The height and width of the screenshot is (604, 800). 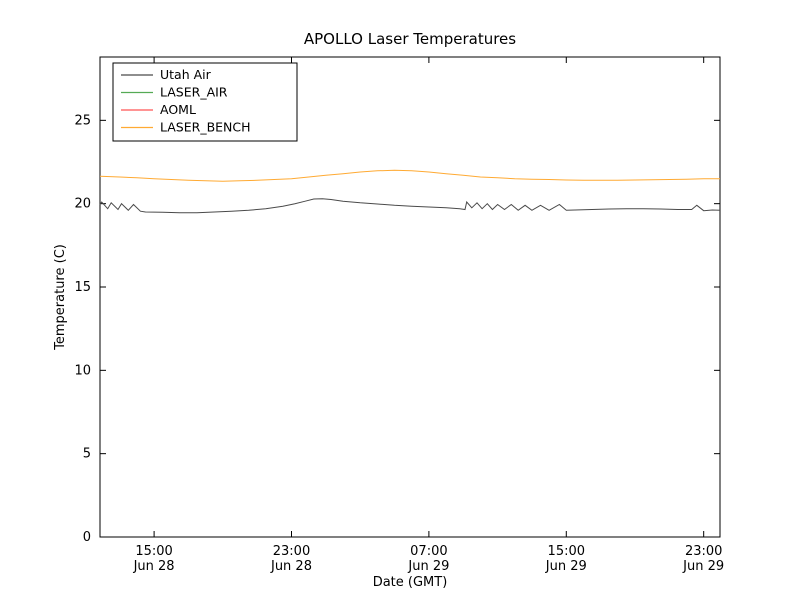 I want to click on legend-label-utah-air: Utah Air, so click(x=186, y=74).